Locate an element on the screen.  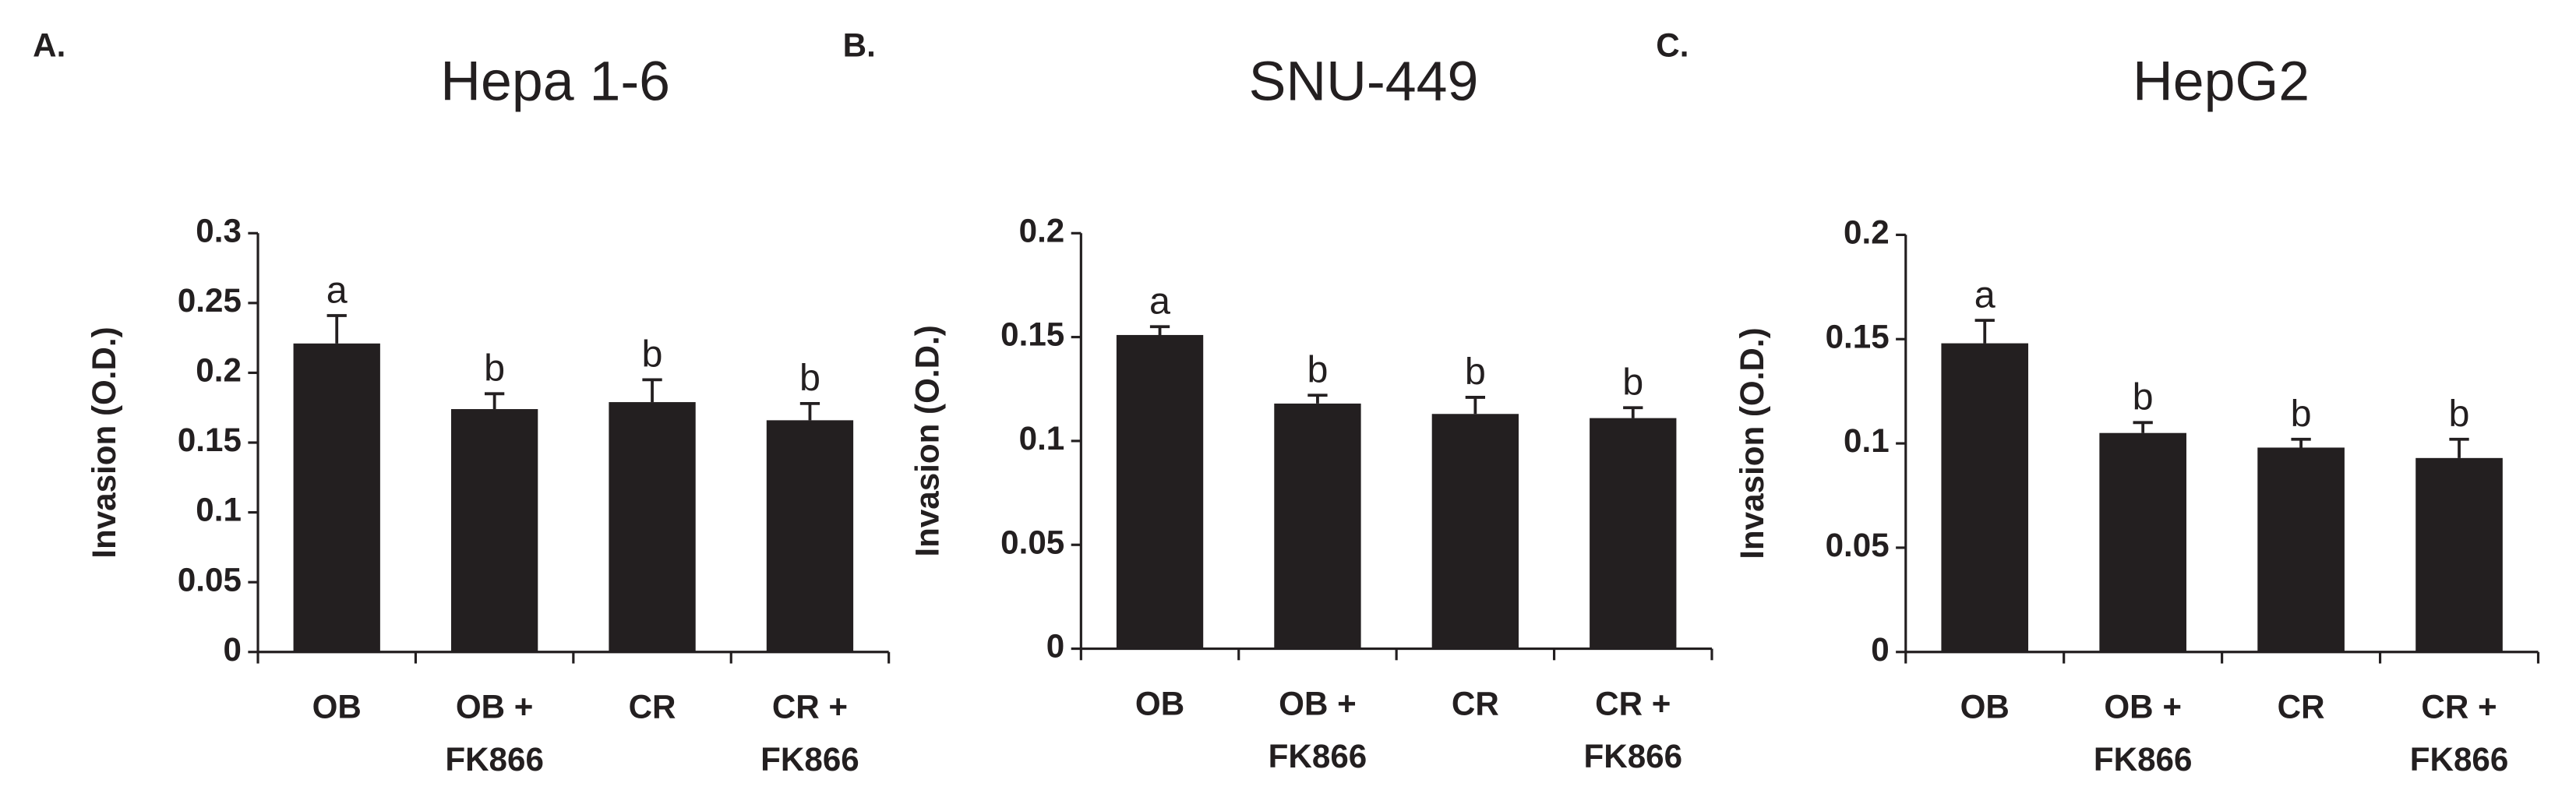
panel-label: A. is located at coordinates (49, 44).